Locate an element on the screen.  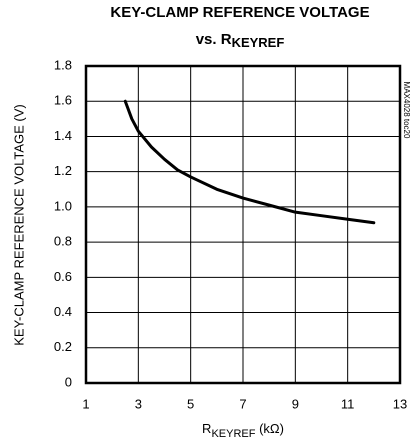
y-tick-label: 1.2 is located at coordinates (63, 170).